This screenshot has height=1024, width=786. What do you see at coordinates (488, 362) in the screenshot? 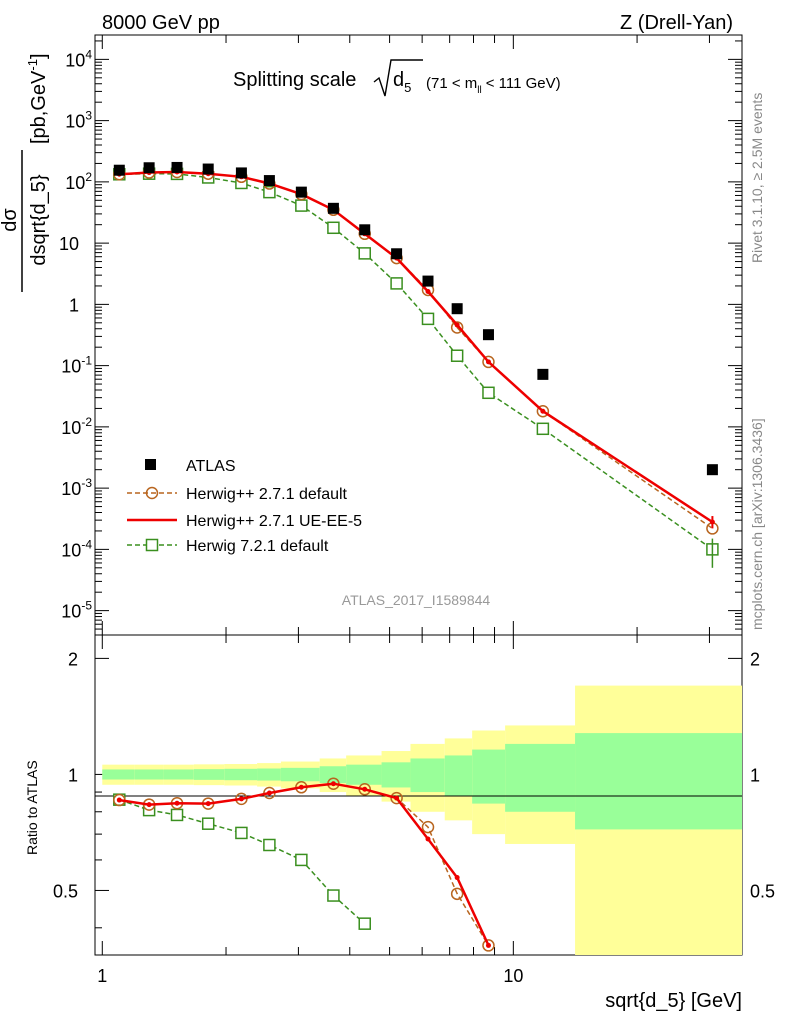
I see `herwig-ueee5-point` at bounding box center [488, 362].